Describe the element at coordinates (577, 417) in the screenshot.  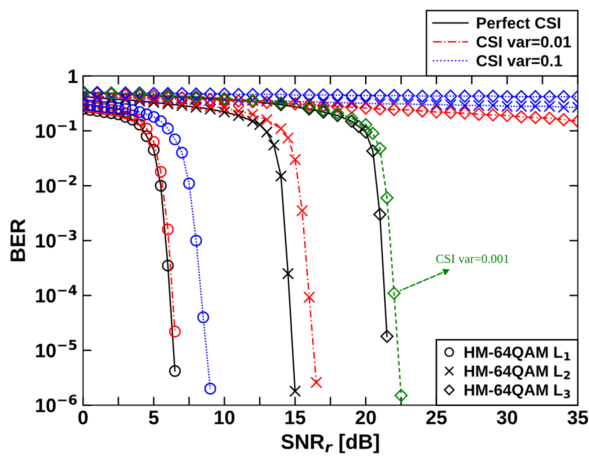
I see `x-tick-label: 35` at that location.